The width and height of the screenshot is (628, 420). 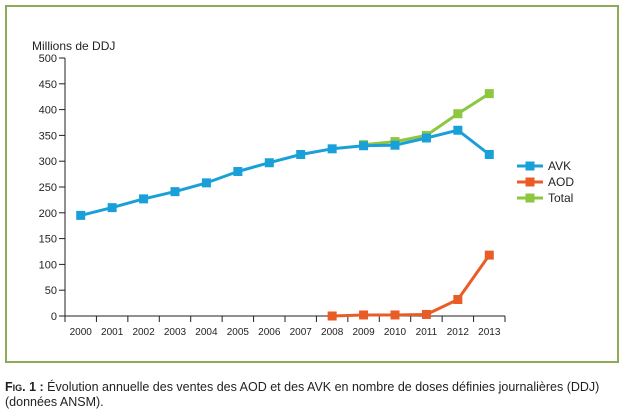 I want to click on x-tick-label: 2004, so click(x=206, y=332).